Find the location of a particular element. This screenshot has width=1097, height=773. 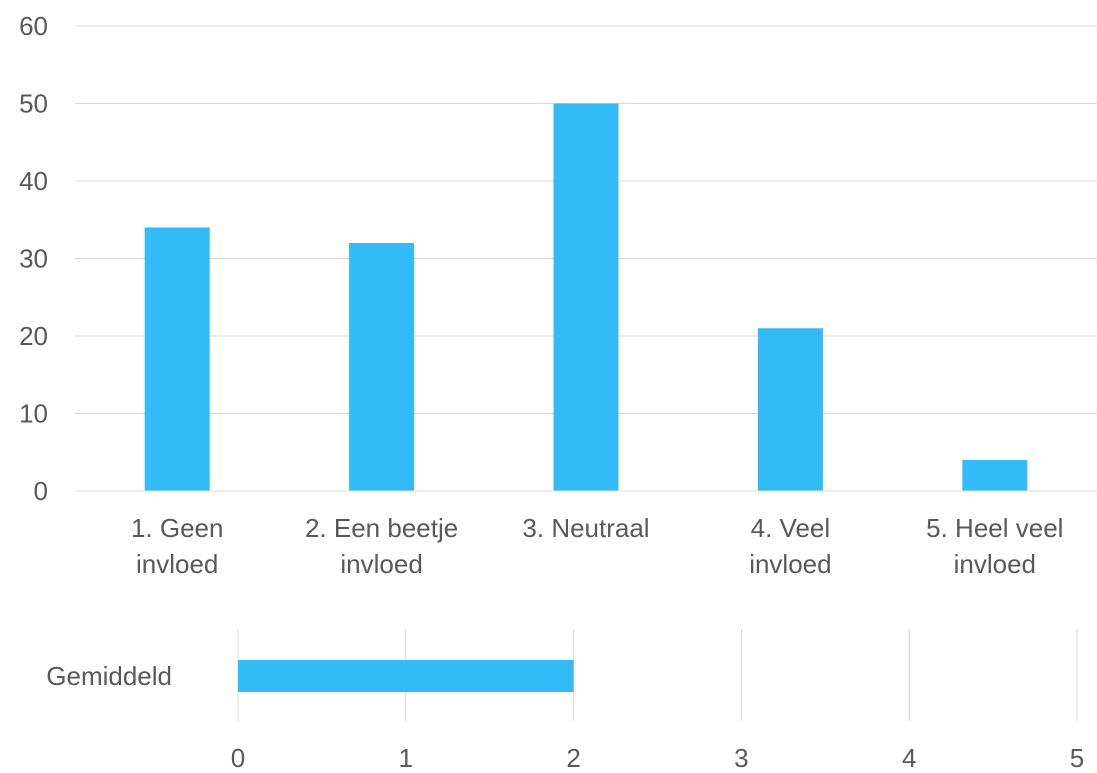

y-tick-label: 60 is located at coordinates (33, 26).